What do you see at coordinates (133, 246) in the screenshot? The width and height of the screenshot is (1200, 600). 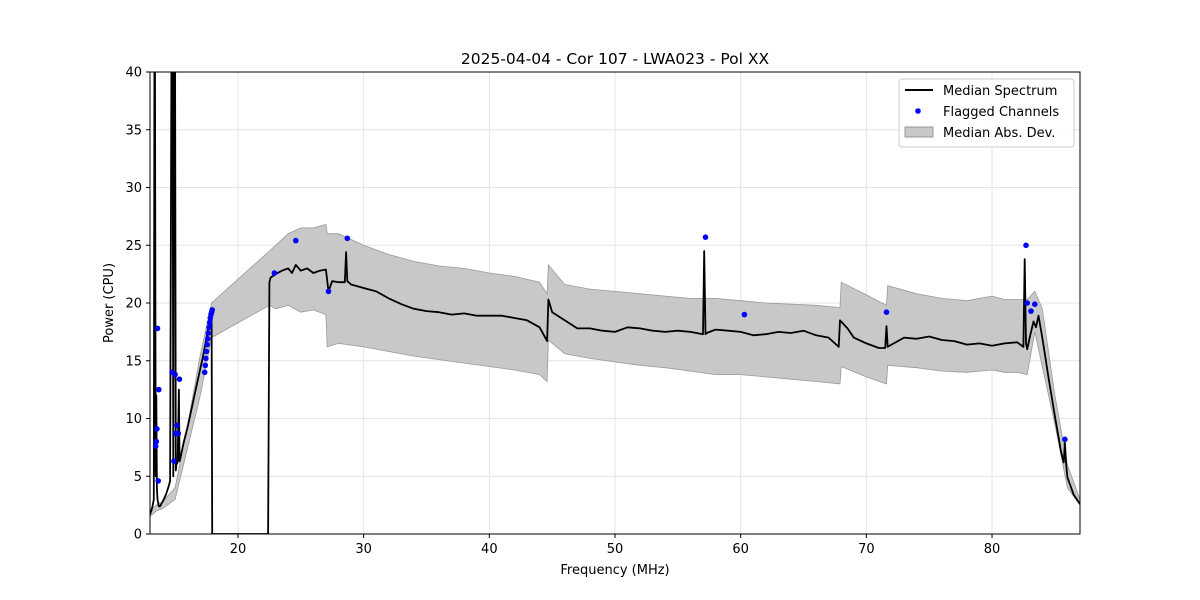 I see `y-tick-label: 25` at bounding box center [133, 246].